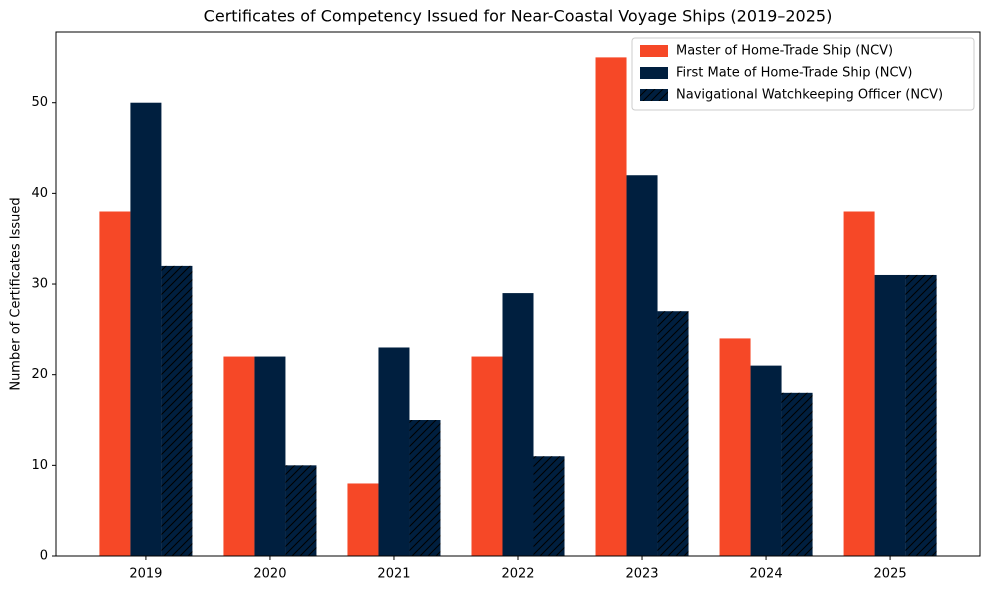  I want to click on x-tick-label: 2019, so click(145, 574).